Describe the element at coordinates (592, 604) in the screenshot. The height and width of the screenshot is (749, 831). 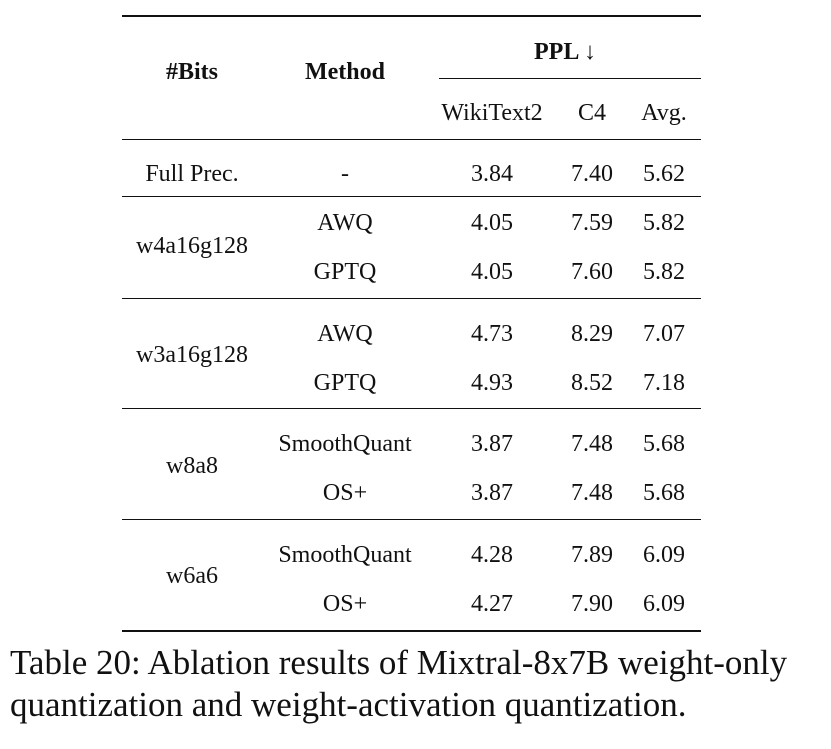
I see `c4-cell: 7.90` at that location.